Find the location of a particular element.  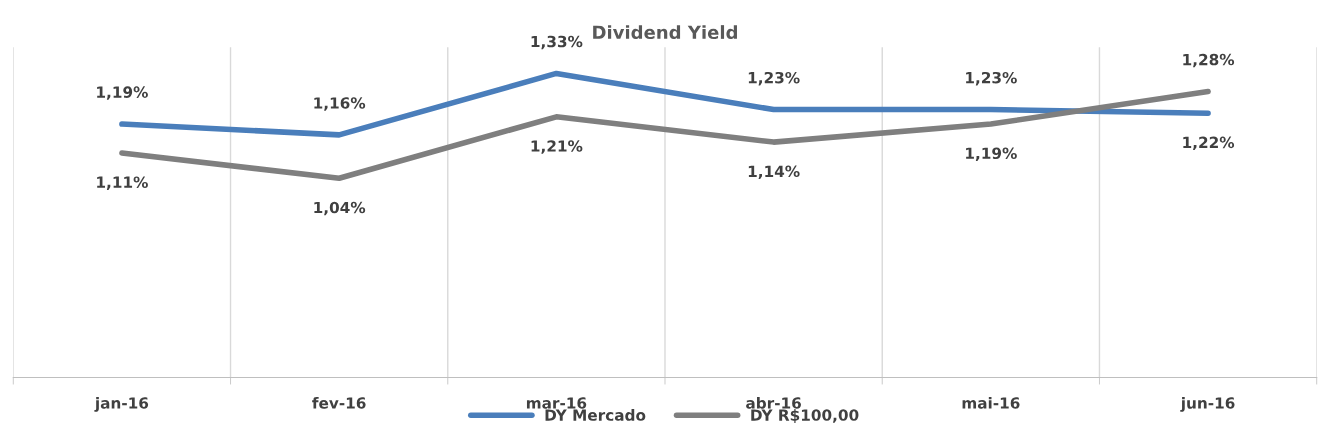

data-label: 1,33% is located at coordinates (557, 42).